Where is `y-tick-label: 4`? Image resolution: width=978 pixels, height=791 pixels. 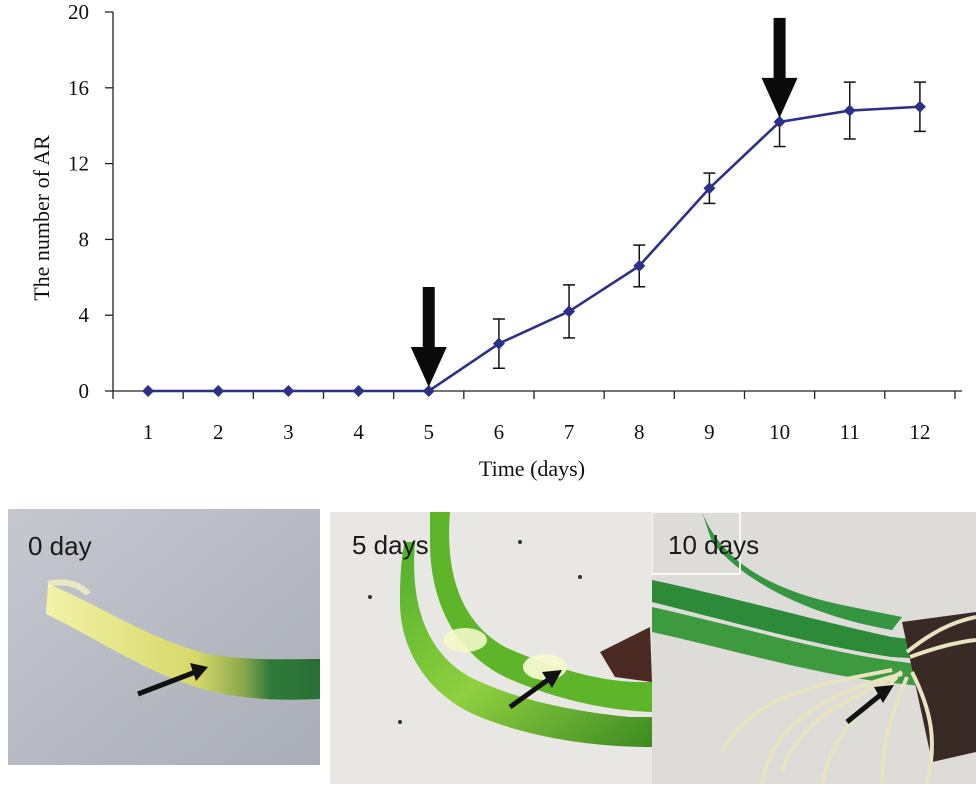 y-tick-label: 4 is located at coordinates (84, 315).